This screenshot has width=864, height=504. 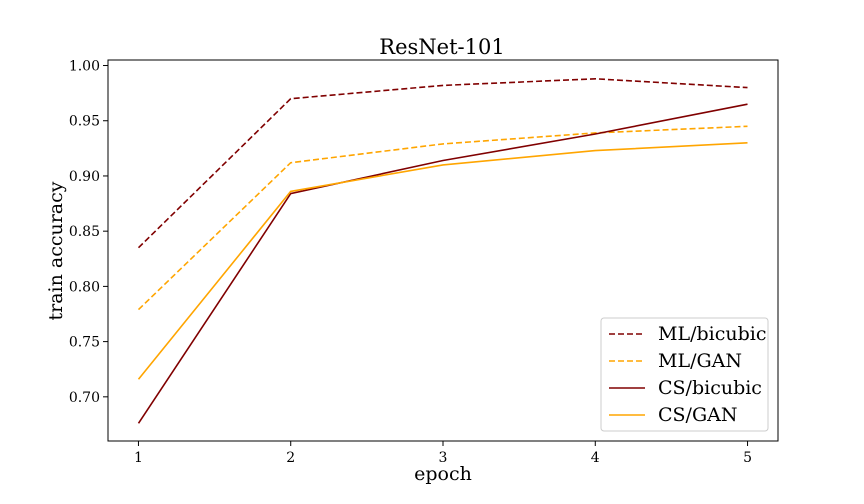 I want to click on y-axis-label: train accuracy, so click(x=56, y=250).